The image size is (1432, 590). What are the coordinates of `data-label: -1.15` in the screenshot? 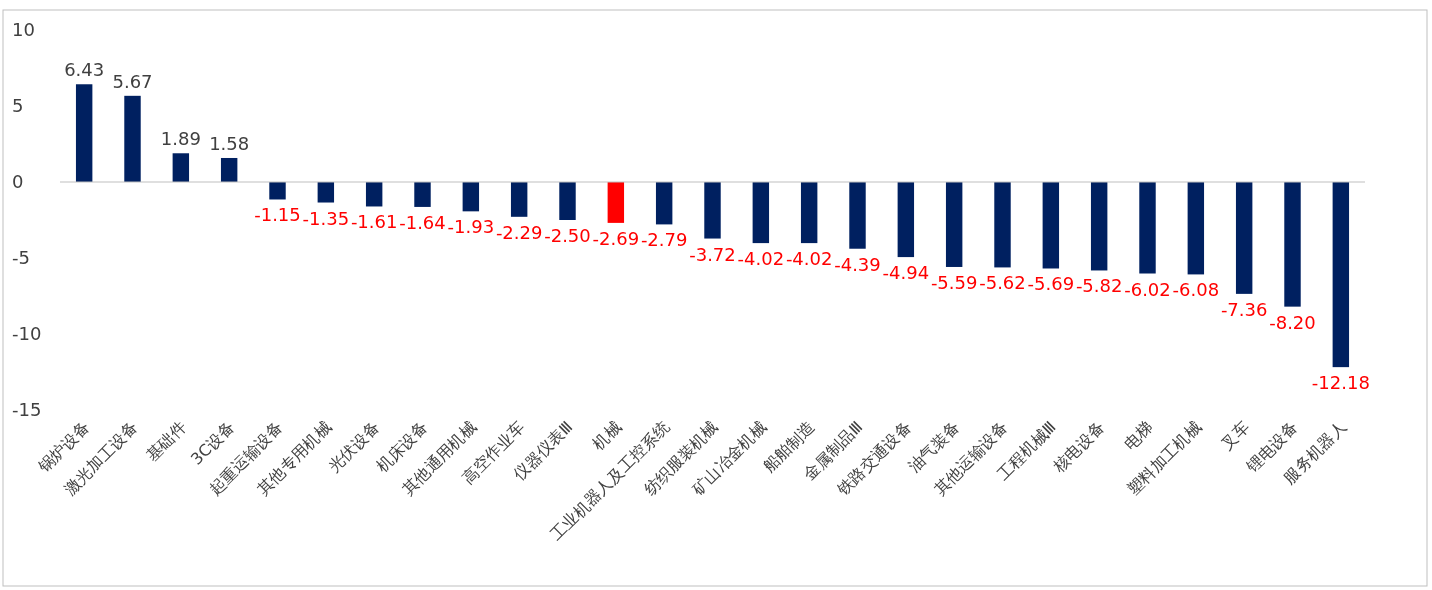 It's located at (277, 215).